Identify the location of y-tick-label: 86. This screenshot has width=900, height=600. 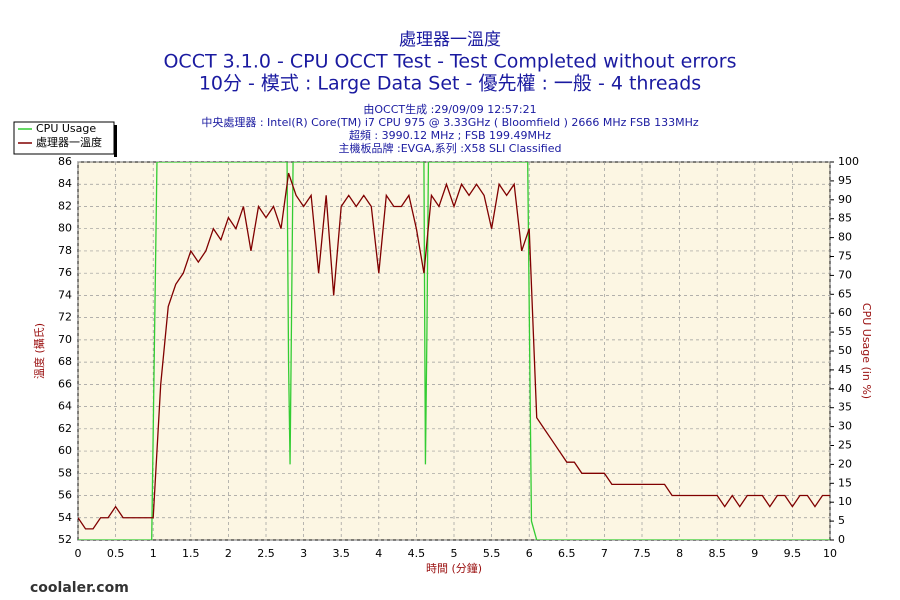
(65, 161).